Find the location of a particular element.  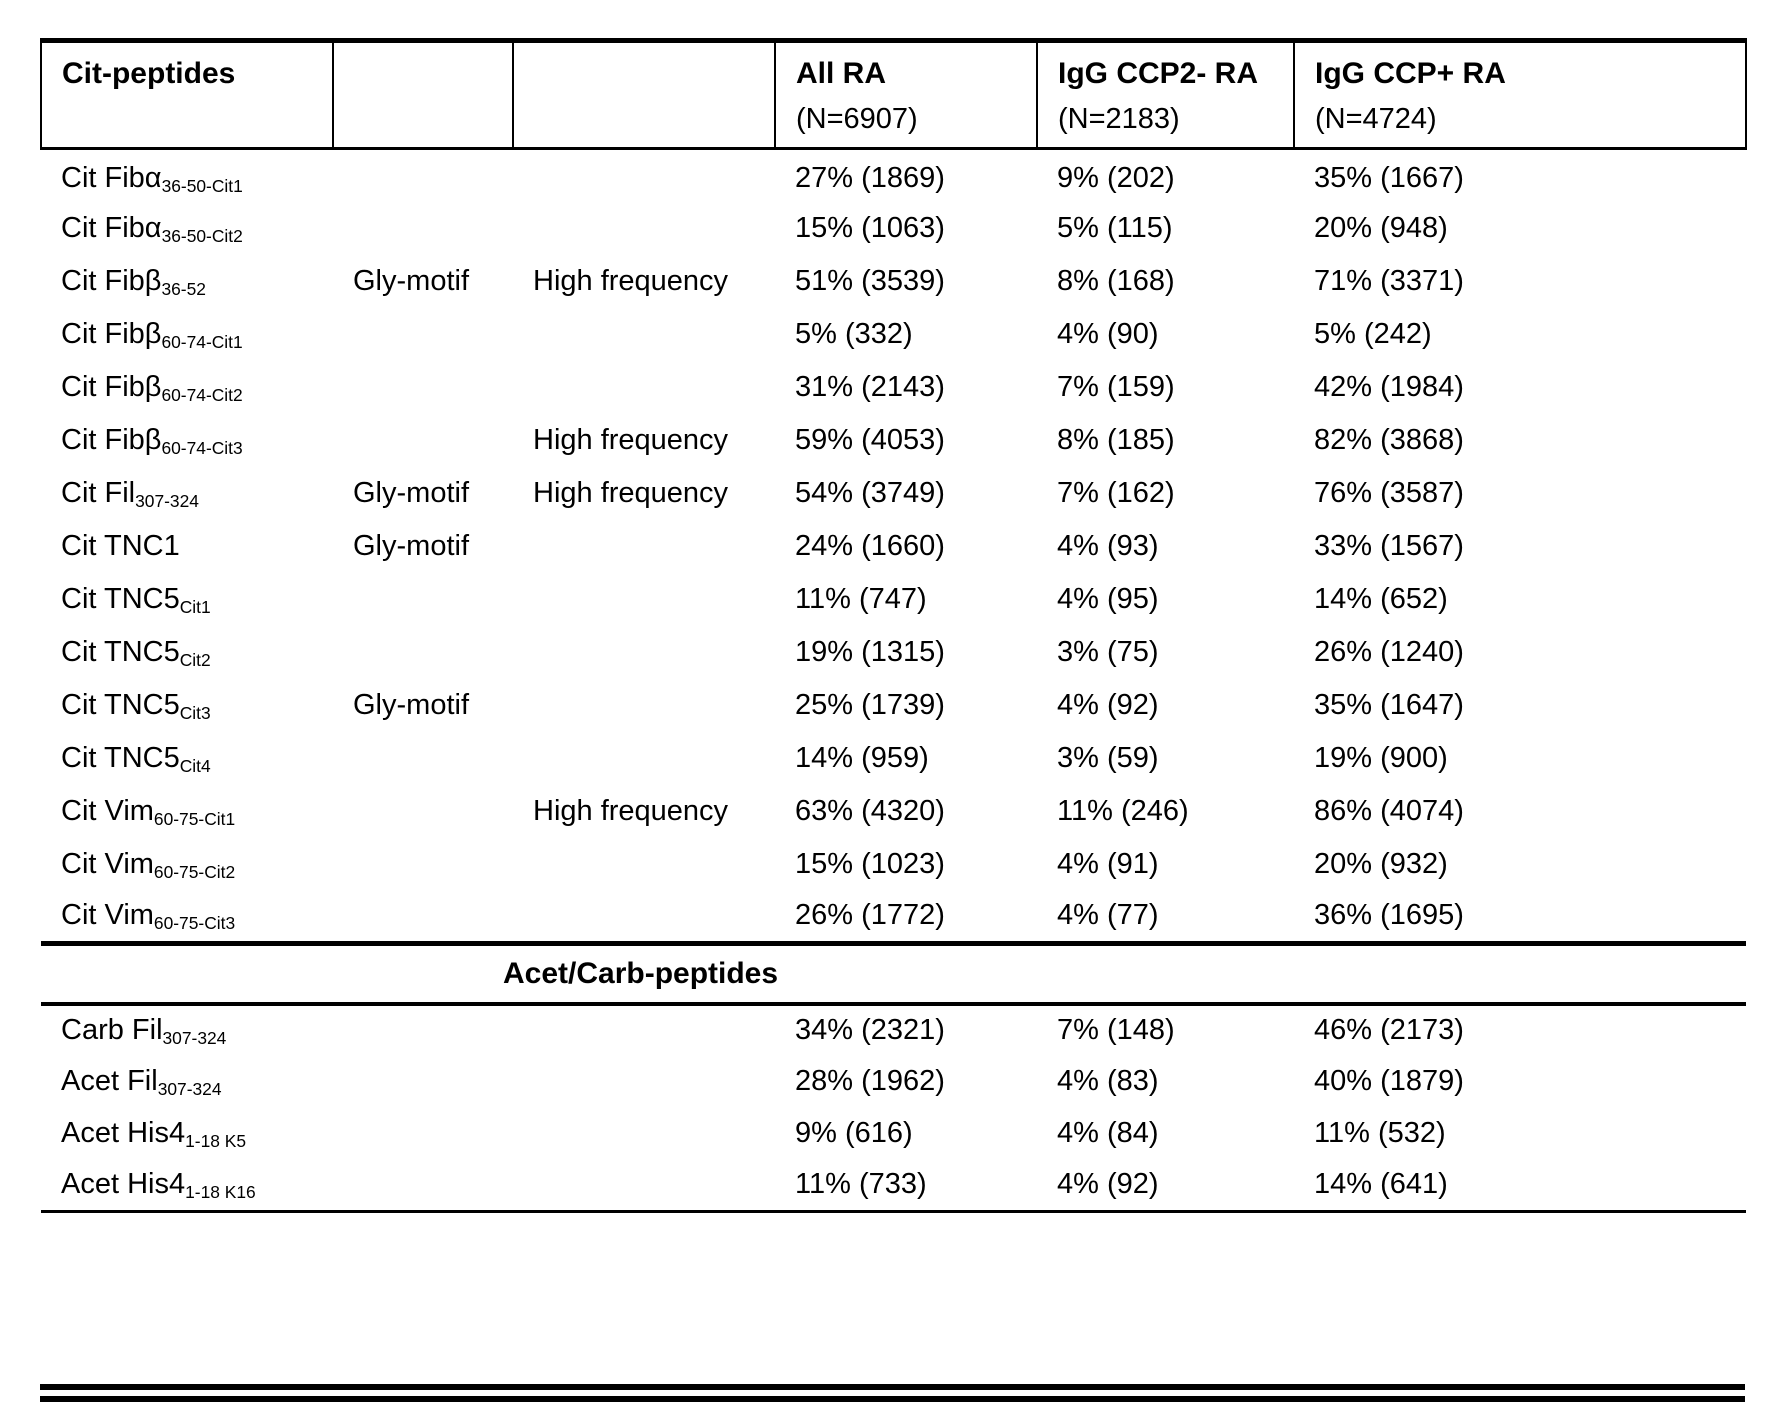

header-all-ra-label: All RA is located at coordinates (841, 73).